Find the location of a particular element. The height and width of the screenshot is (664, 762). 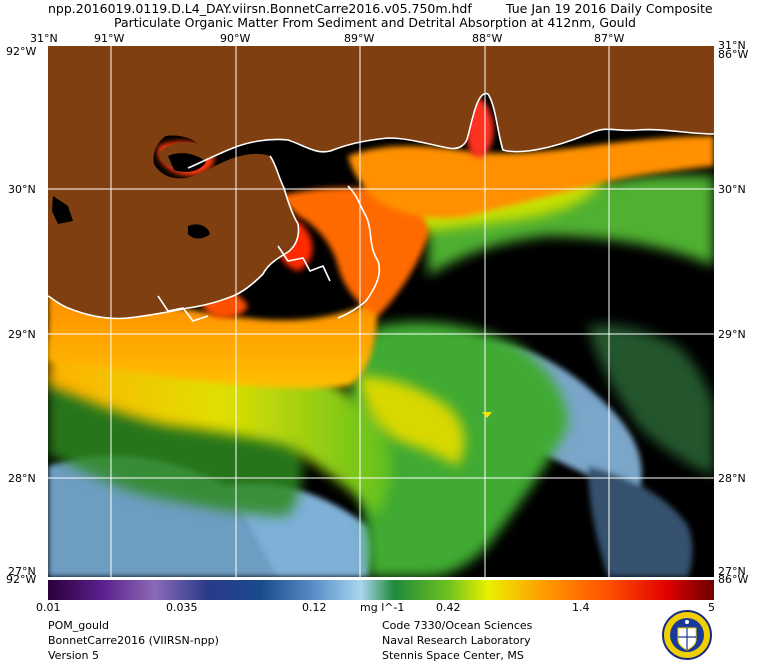

colorbar-tick-1: 0.035 is located at coordinates (182, 607).